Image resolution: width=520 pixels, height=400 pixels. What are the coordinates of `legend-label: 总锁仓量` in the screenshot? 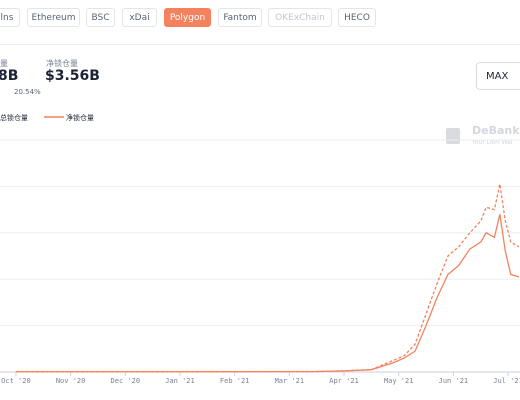 It's located at (14, 117).